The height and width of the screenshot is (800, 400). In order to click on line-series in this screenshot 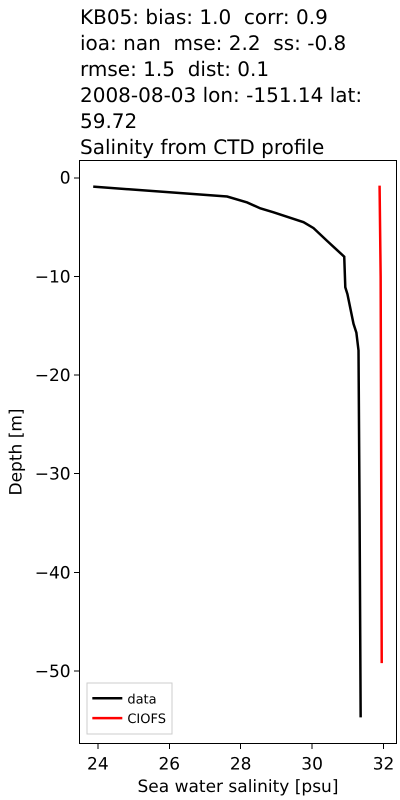, I will do `click(380, 424)`.